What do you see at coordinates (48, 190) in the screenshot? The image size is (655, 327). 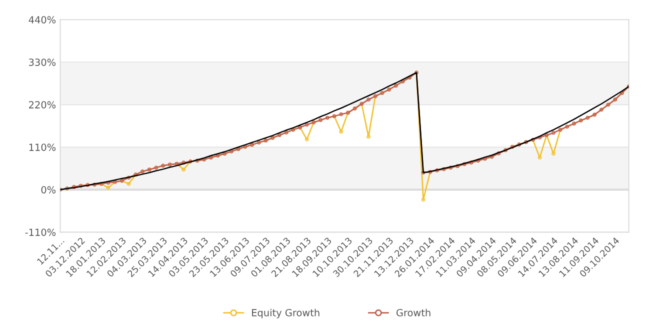 I see `y-tick-label: 0%` at bounding box center [48, 190].